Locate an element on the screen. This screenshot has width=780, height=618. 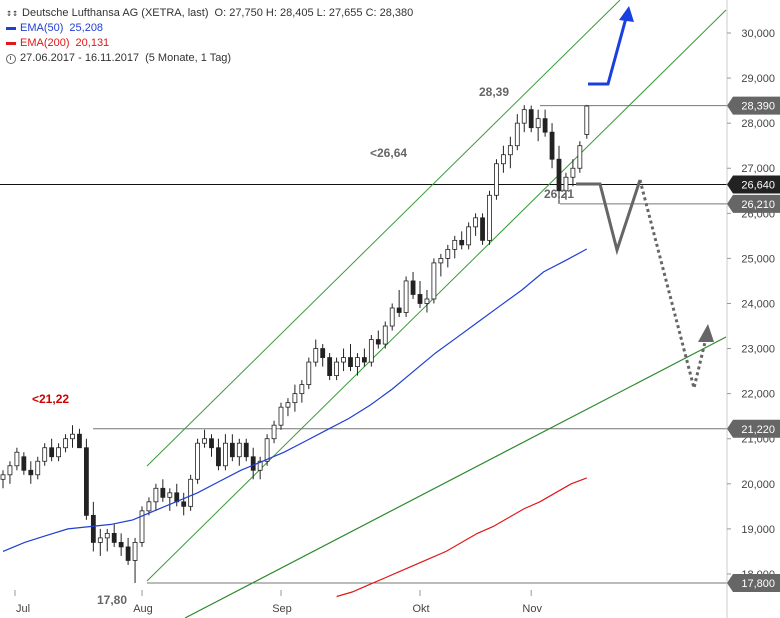
breakout-arrowhead is located at coordinates (626, 14).